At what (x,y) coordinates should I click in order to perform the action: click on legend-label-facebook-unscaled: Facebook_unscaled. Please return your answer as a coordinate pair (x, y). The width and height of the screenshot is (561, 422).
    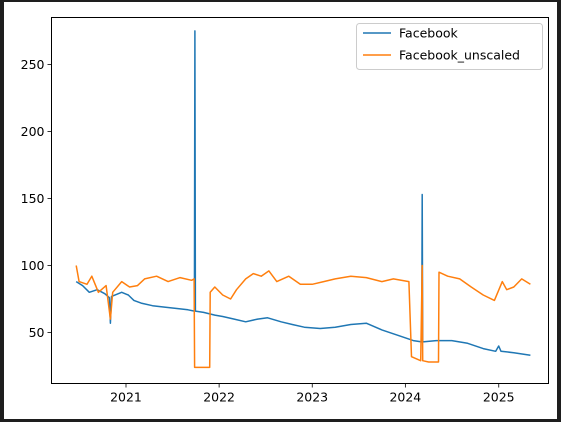
    Looking at the image, I should click on (459, 55).